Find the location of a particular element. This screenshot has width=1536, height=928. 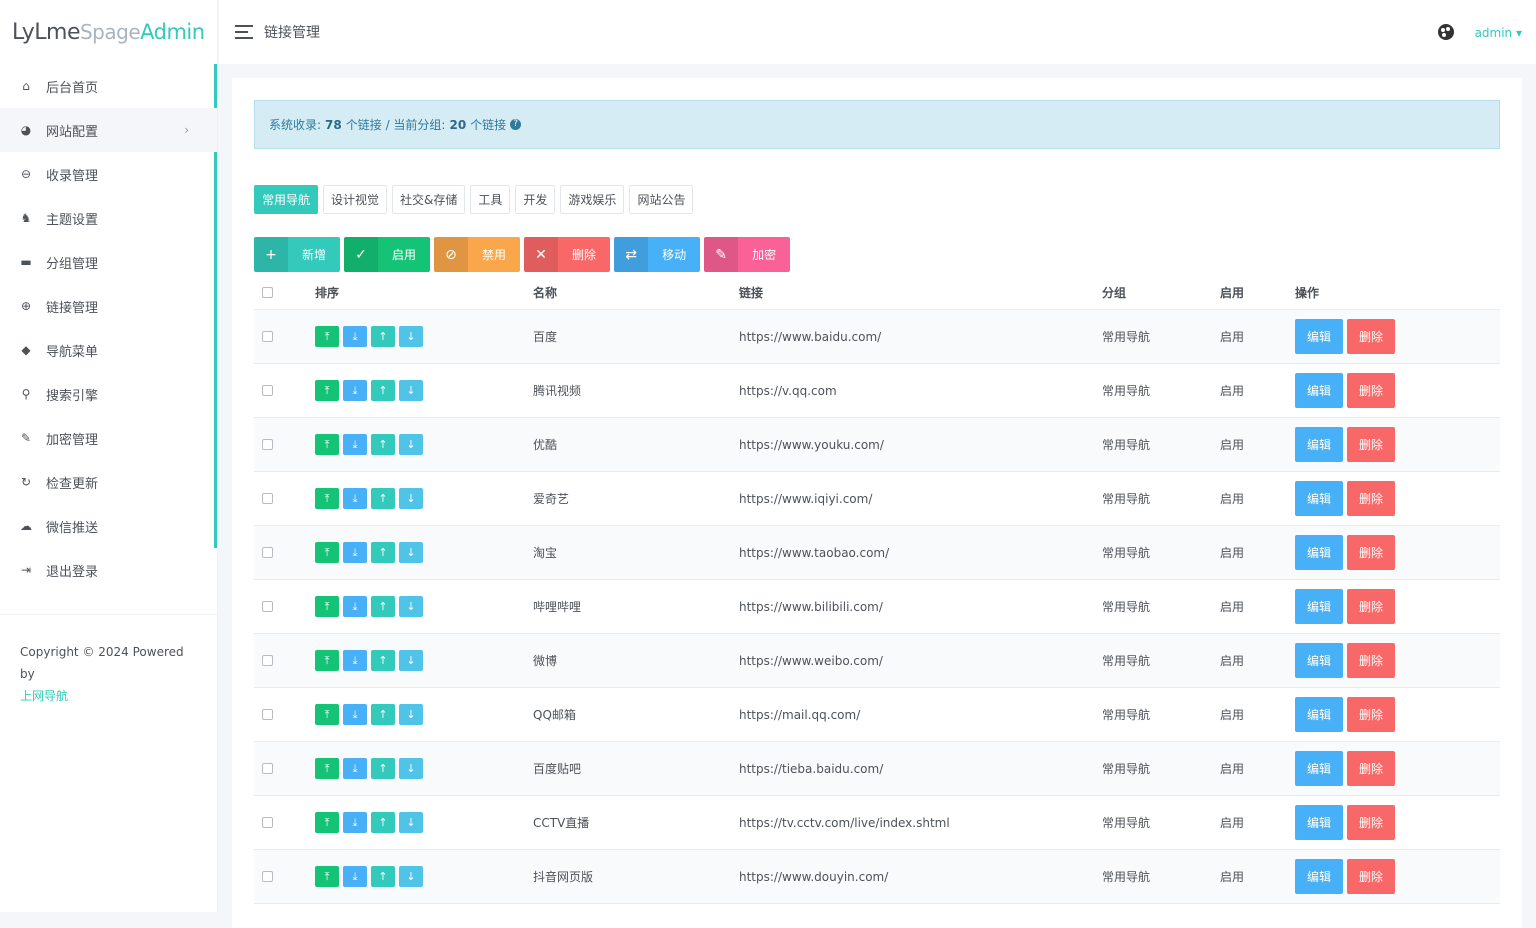

tab-5: 游戏娱乐 is located at coordinates (592, 199).